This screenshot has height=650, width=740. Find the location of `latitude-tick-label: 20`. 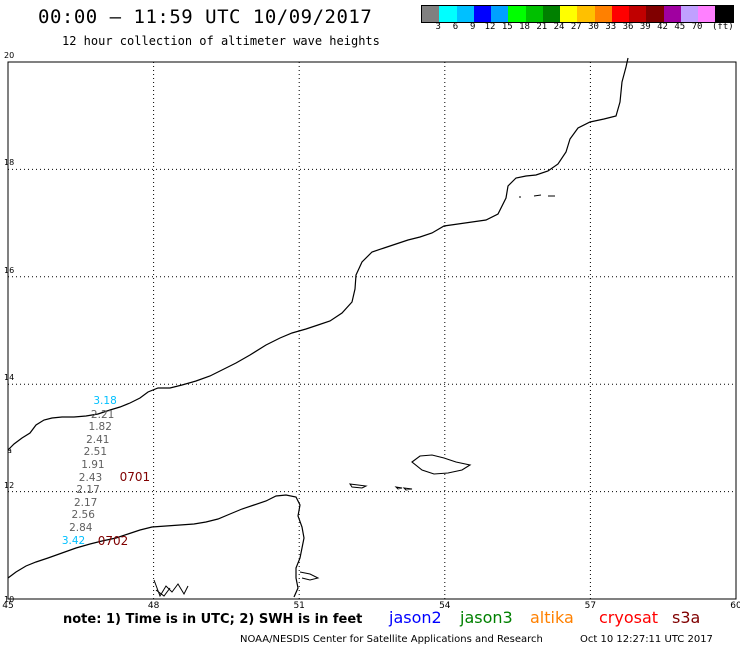

latitude-tick-label: 20 is located at coordinates (9, 55).